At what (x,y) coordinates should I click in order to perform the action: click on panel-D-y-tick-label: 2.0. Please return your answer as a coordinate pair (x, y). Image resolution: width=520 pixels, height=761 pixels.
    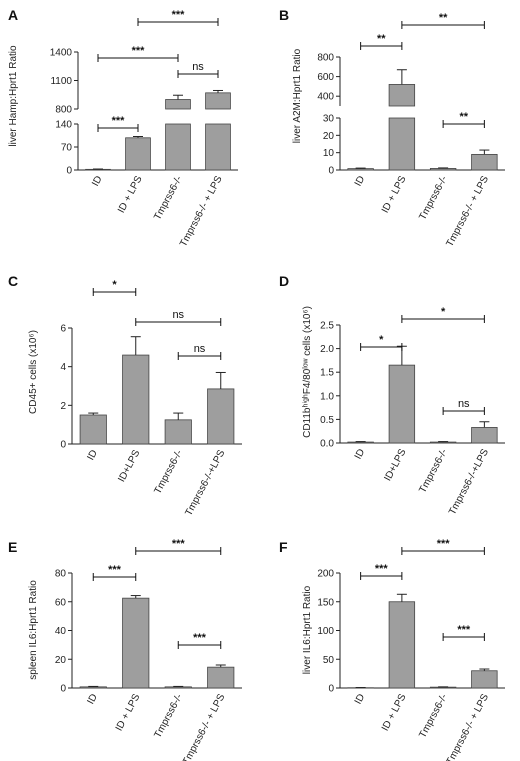
    Looking at the image, I should click on (327, 349).